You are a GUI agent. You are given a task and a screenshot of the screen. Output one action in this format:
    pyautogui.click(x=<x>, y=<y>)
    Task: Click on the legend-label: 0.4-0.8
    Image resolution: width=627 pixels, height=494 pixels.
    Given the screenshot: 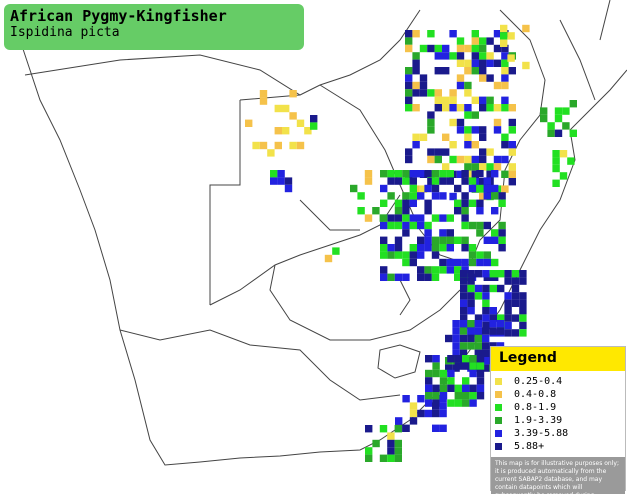 What is the action you would take?
    pyautogui.click(x=535, y=394)
    